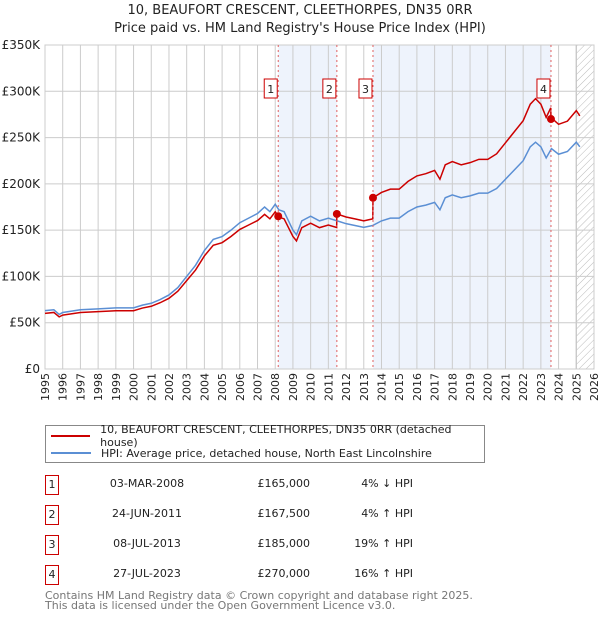 The image size is (600, 620). Describe the element at coordinates (576, 387) in the screenshot. I see `x-tick-label: 2025` at that location.